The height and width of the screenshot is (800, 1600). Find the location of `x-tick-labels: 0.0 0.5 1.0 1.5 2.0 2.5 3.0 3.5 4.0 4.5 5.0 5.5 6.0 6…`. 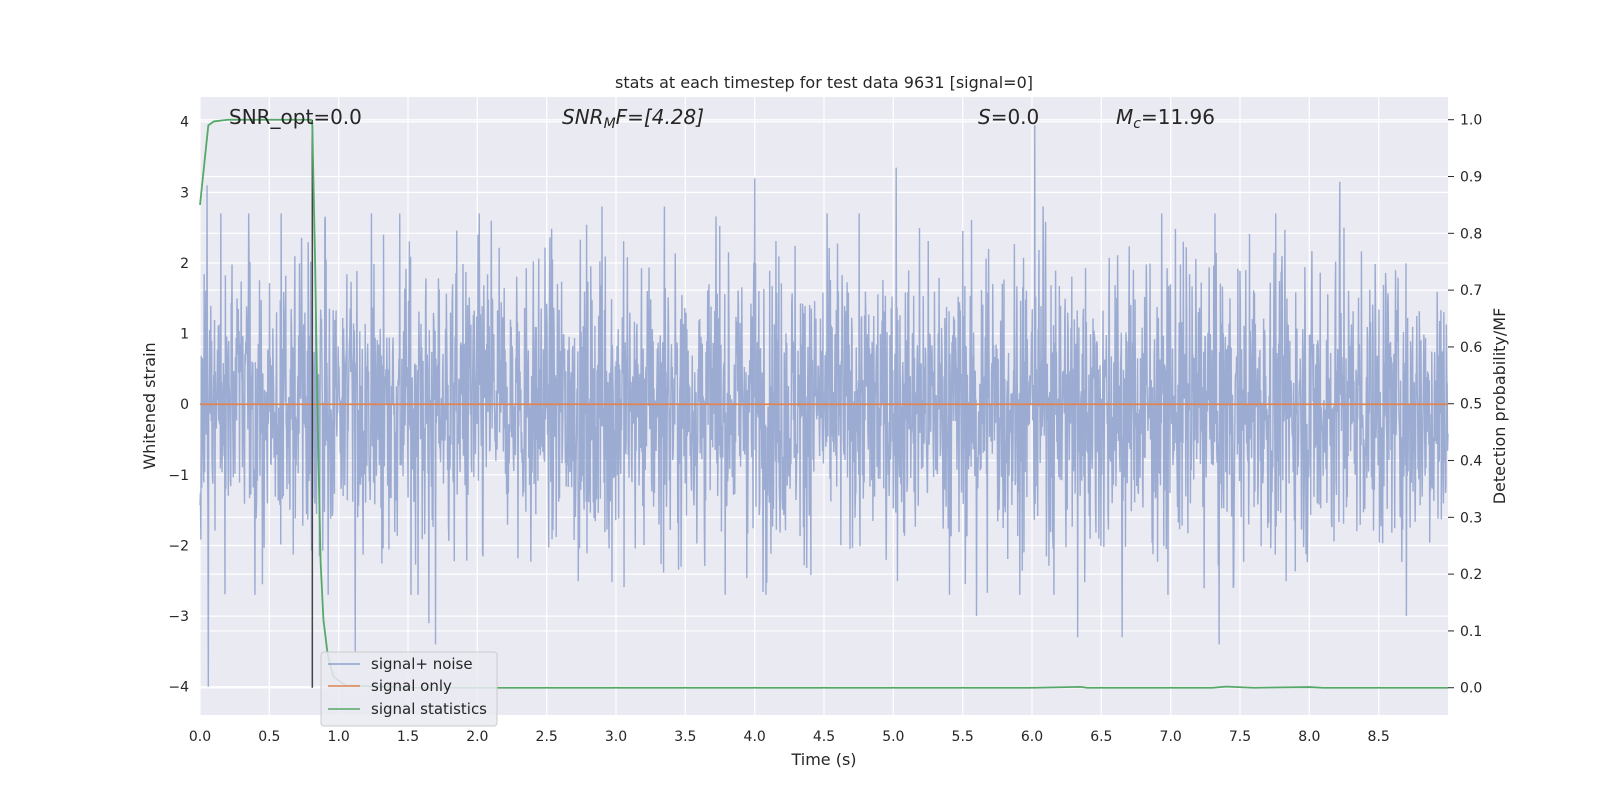

x-tick-labels: 0.0 0.5 1.0 1.5 2.0 2.5 3.0 3.5 4.0 4.5 5.0 5.5 6.0 6… is located at coordinates (789, 737).